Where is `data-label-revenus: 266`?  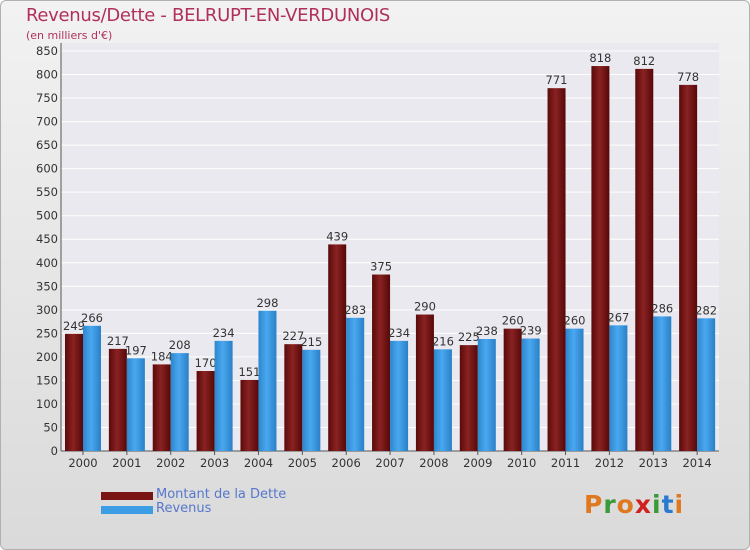 data-label-revenus: 266 is located at coordinates (92, 318).